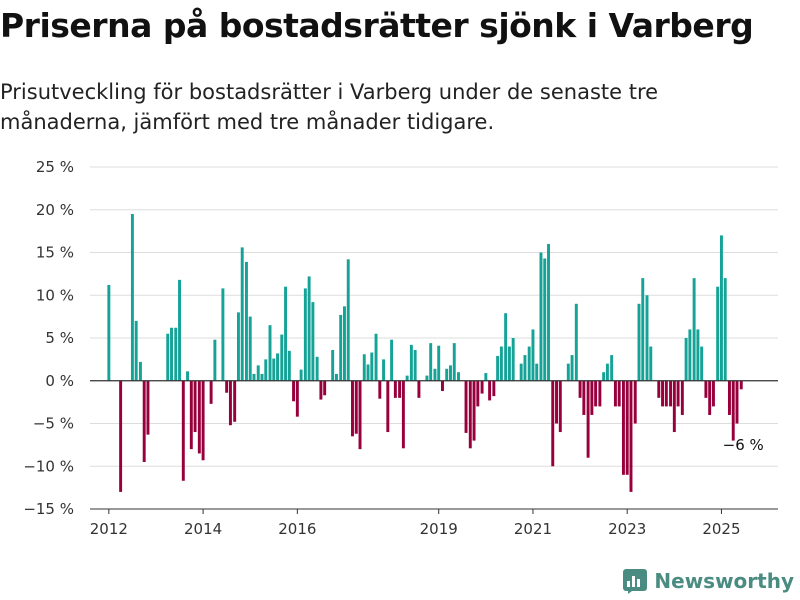 The image size is (800, 600). I want to click on x-axis: 2012 2014 2016 2019 2021 2023 2025, so click(434, 523).